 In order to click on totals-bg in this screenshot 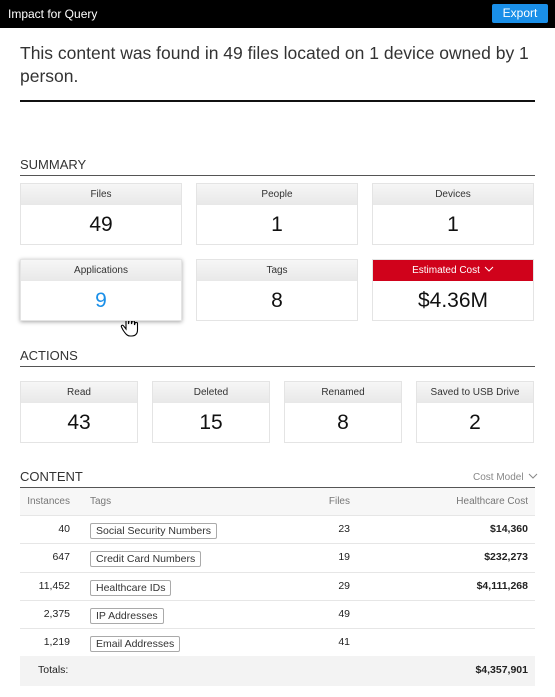, I will do `click(277, 671)`.